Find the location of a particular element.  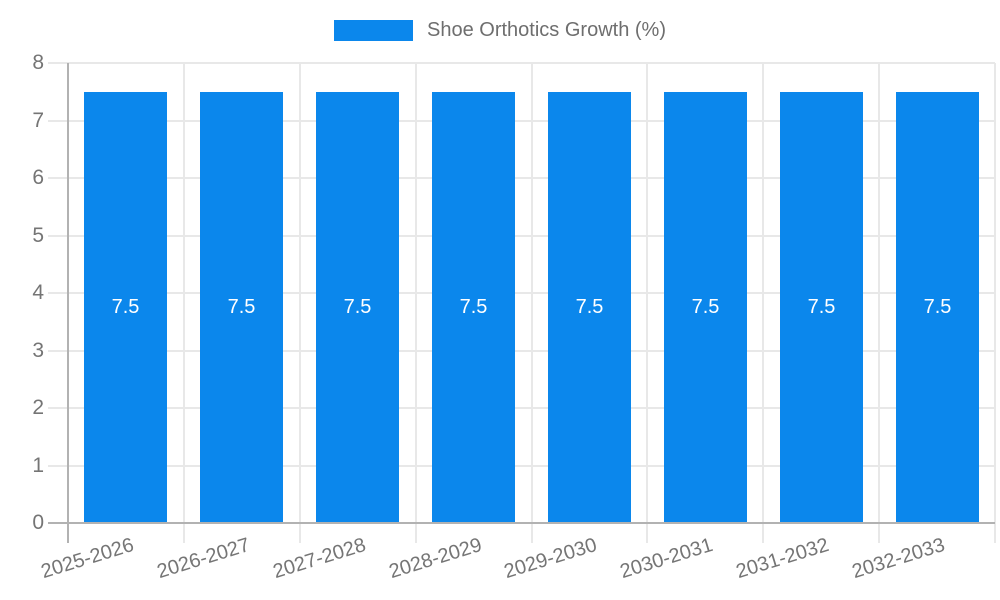

y-tick-label: 7 is located at coordinates (38, 120).